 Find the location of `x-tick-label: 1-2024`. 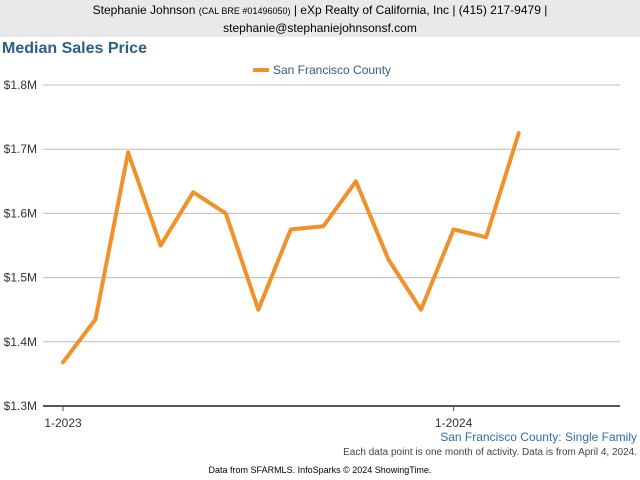

x-tick-label: 1-2024 is located at coordinates (454, 423).